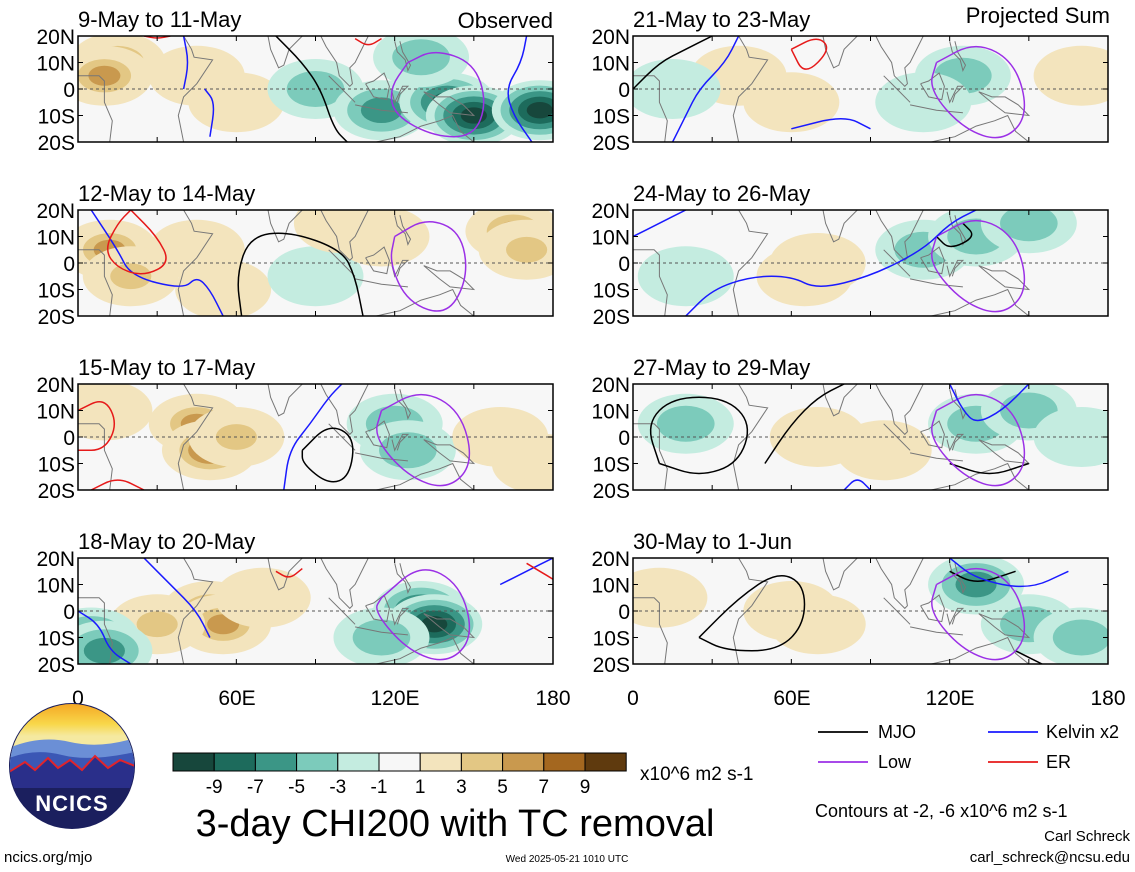 The image size is (1135, 872). What do you see at coordinates (610, 385) in the screenshot?
I see `lat-label: 20N` at bounding box center [610, 385].